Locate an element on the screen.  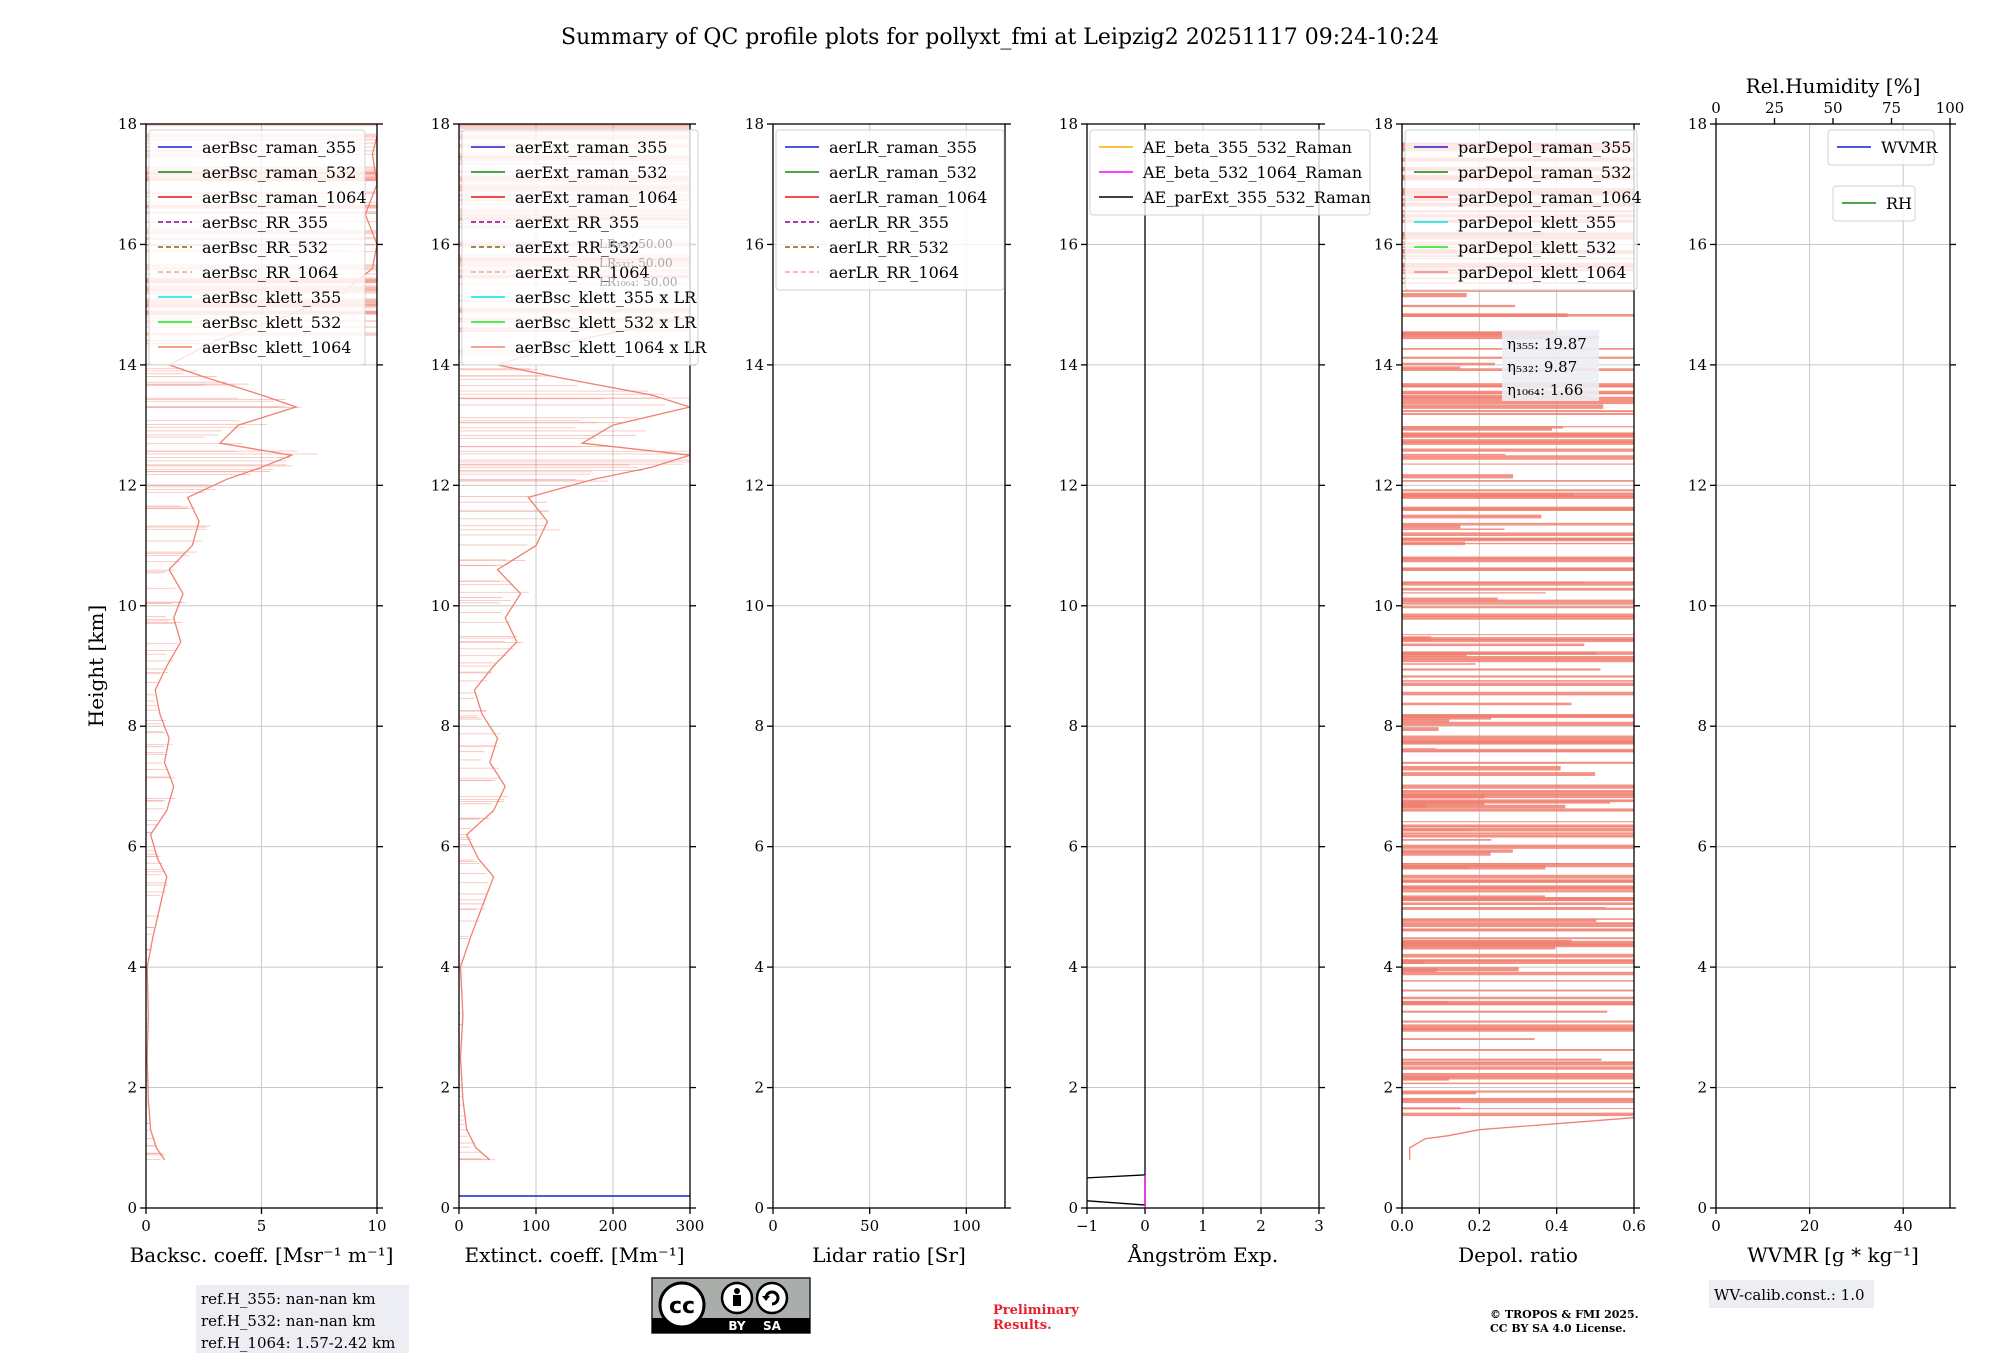
x-tick-label: 1 is located at coordinates (1203, 1226).